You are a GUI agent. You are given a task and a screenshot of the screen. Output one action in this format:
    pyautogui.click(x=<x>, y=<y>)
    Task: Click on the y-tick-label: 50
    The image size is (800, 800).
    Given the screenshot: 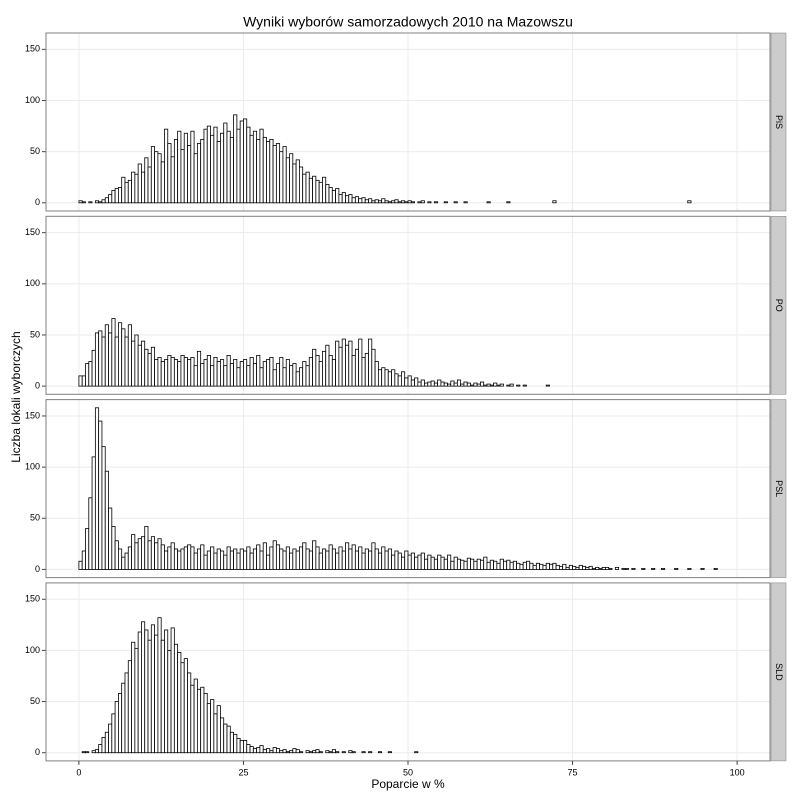 What is the action you would take?
    pyautogui.click(x=35, y=151)
    